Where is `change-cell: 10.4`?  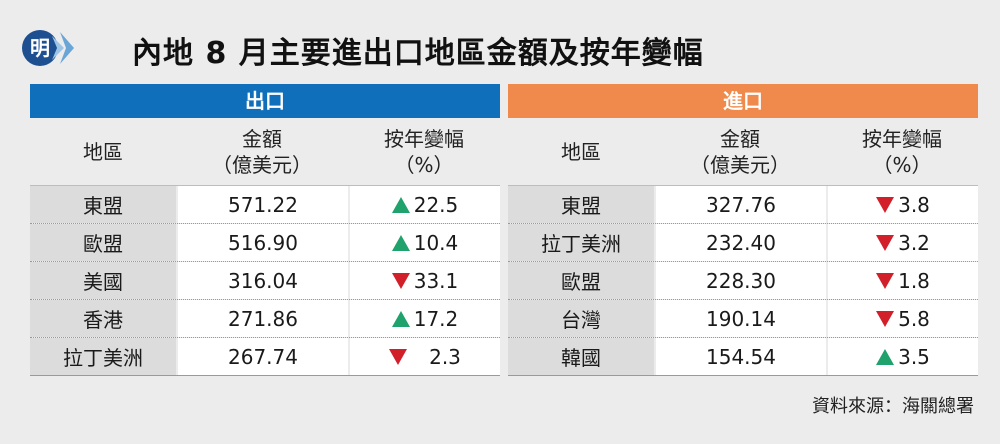
change-cell: 10.4 is located at coordinates (424, 242).